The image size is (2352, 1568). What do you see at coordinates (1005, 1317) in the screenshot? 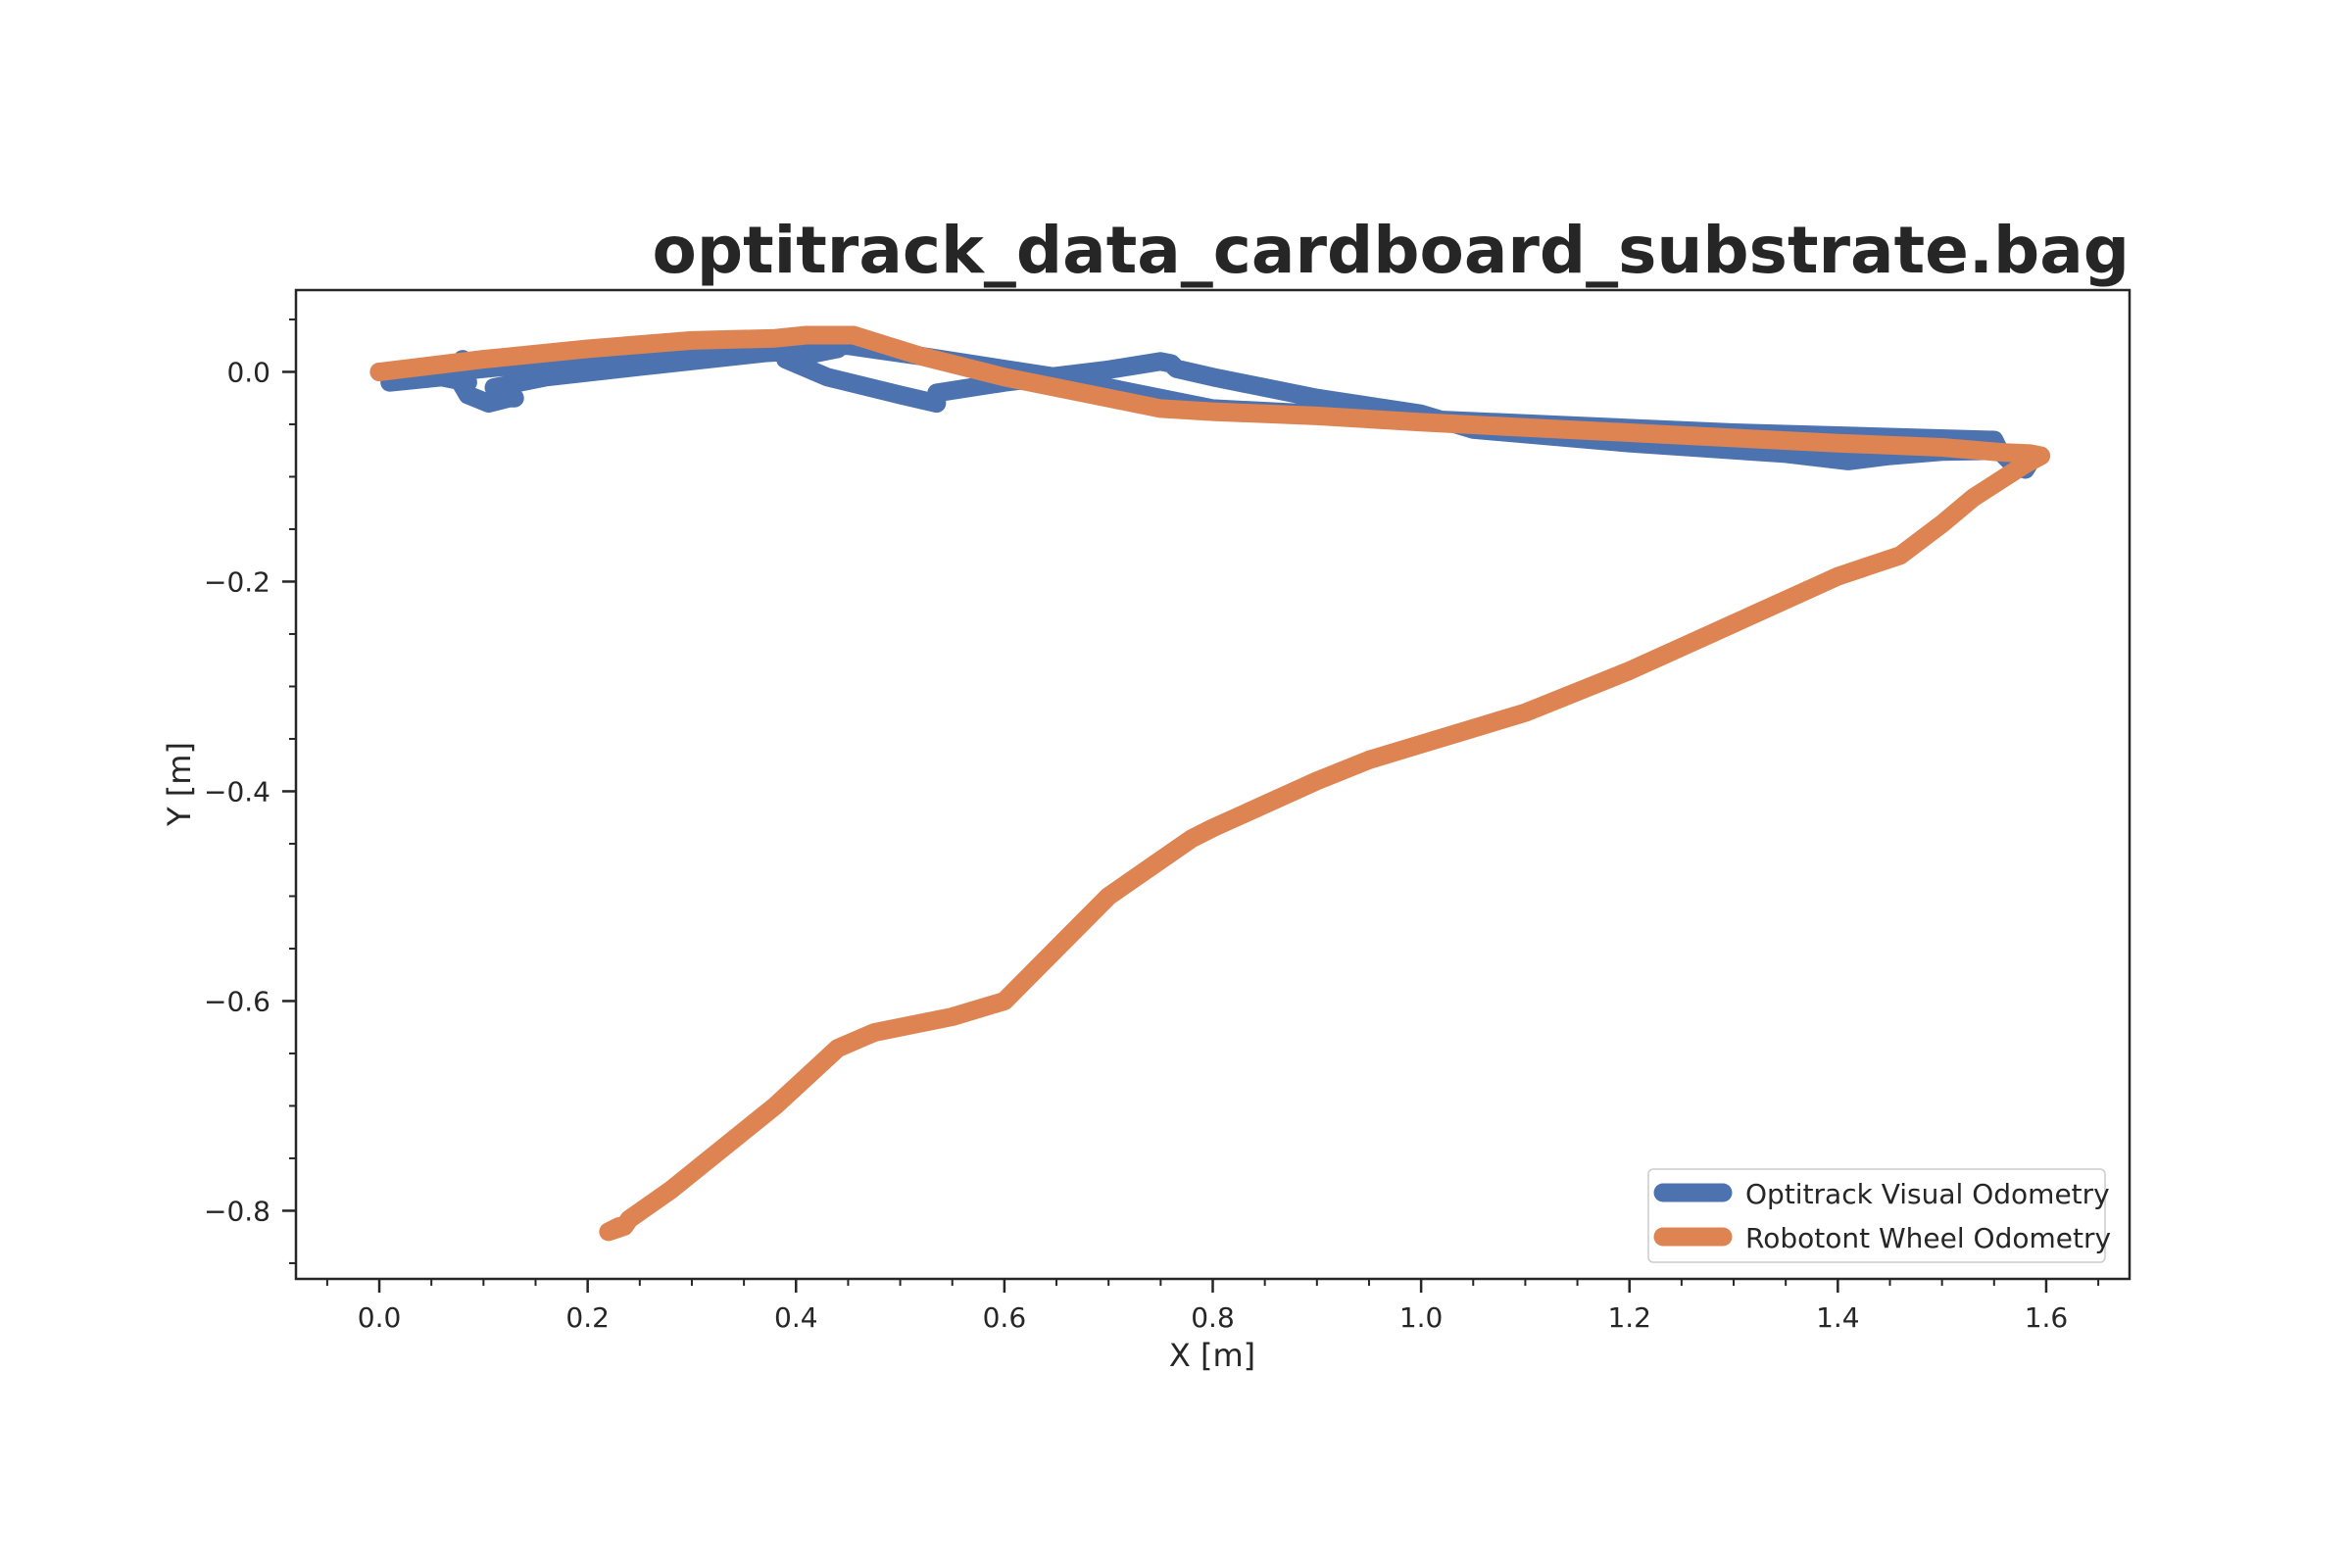
I see `x-tick-label: 0.6` at bounding box center [1005, 1317].